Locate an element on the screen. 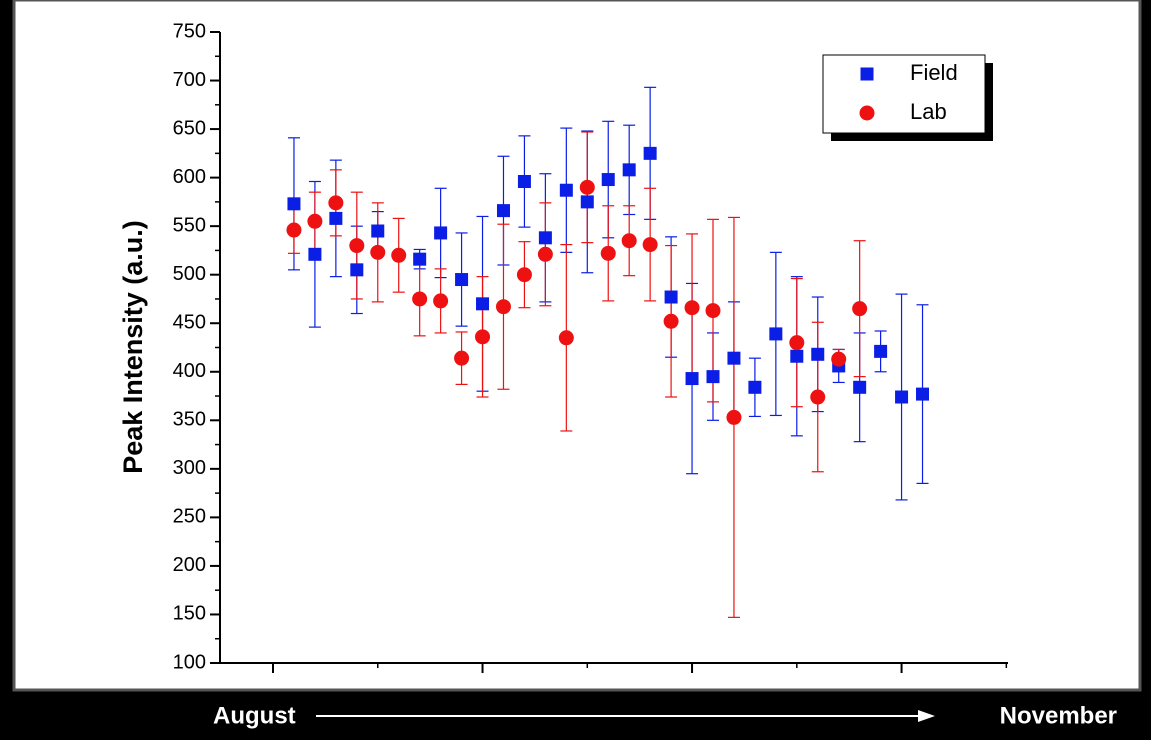 This screenshot has height=740, width=1151. y-tick-label: 700 is located at coordinates (189, 80).